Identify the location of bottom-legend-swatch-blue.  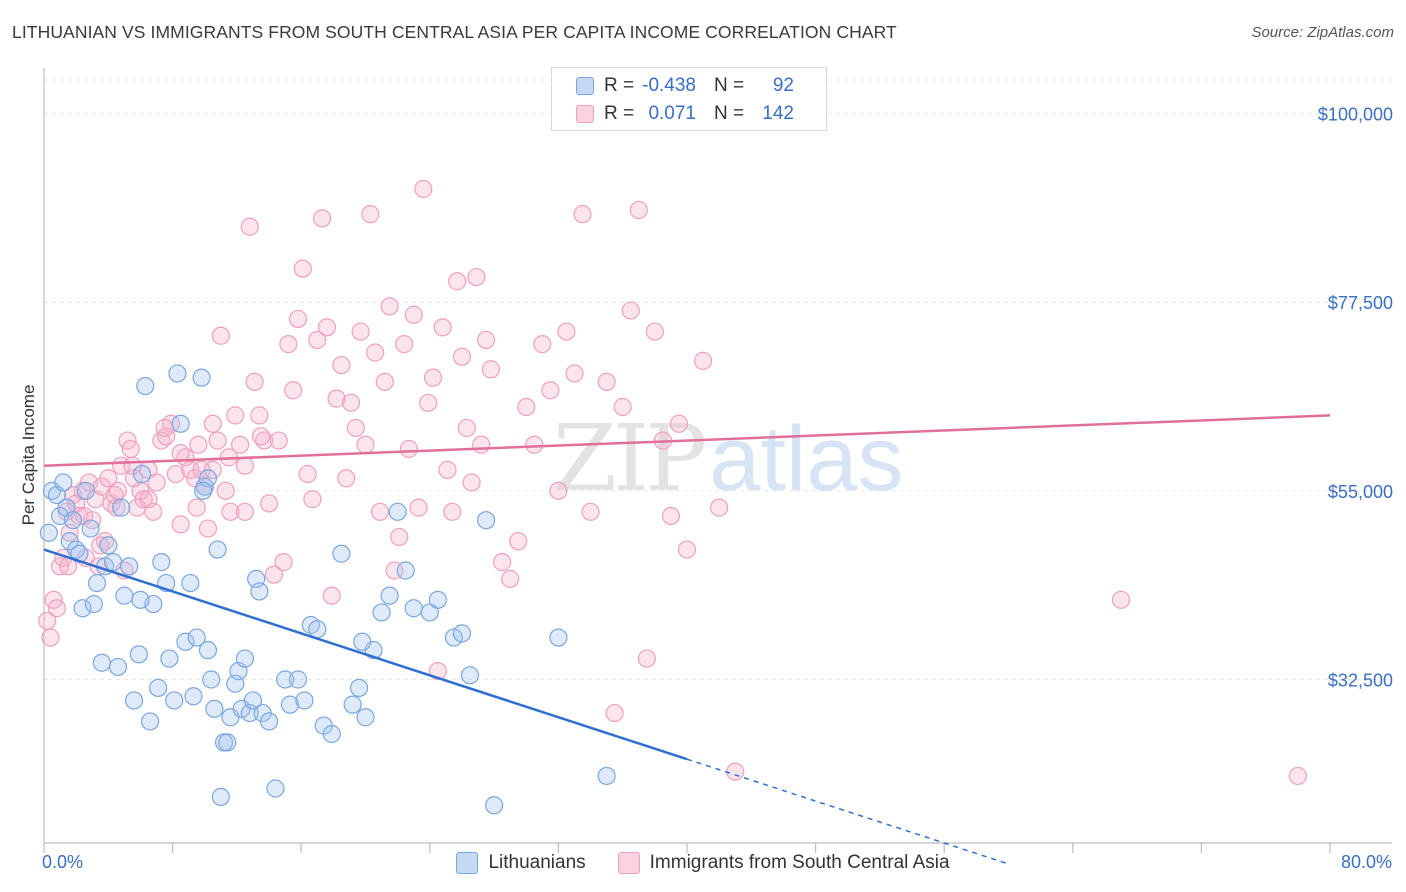
(467, 863).